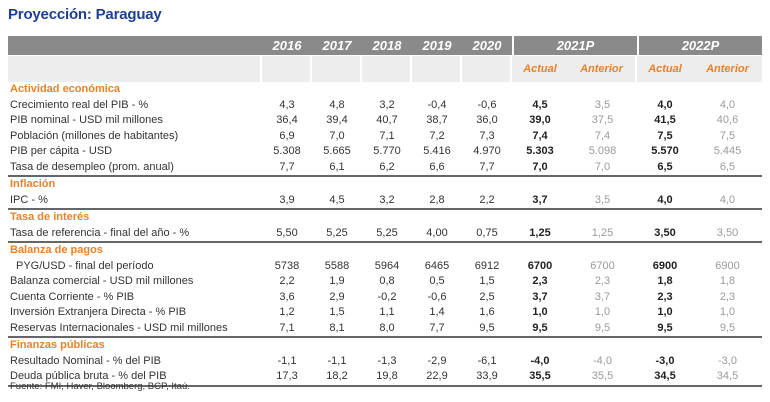 The height and width of the screenshot is (402, 770). Describe the element at coordinates (540, 199) in the screenshot. I see `cell-actual: 3,7` at that location.